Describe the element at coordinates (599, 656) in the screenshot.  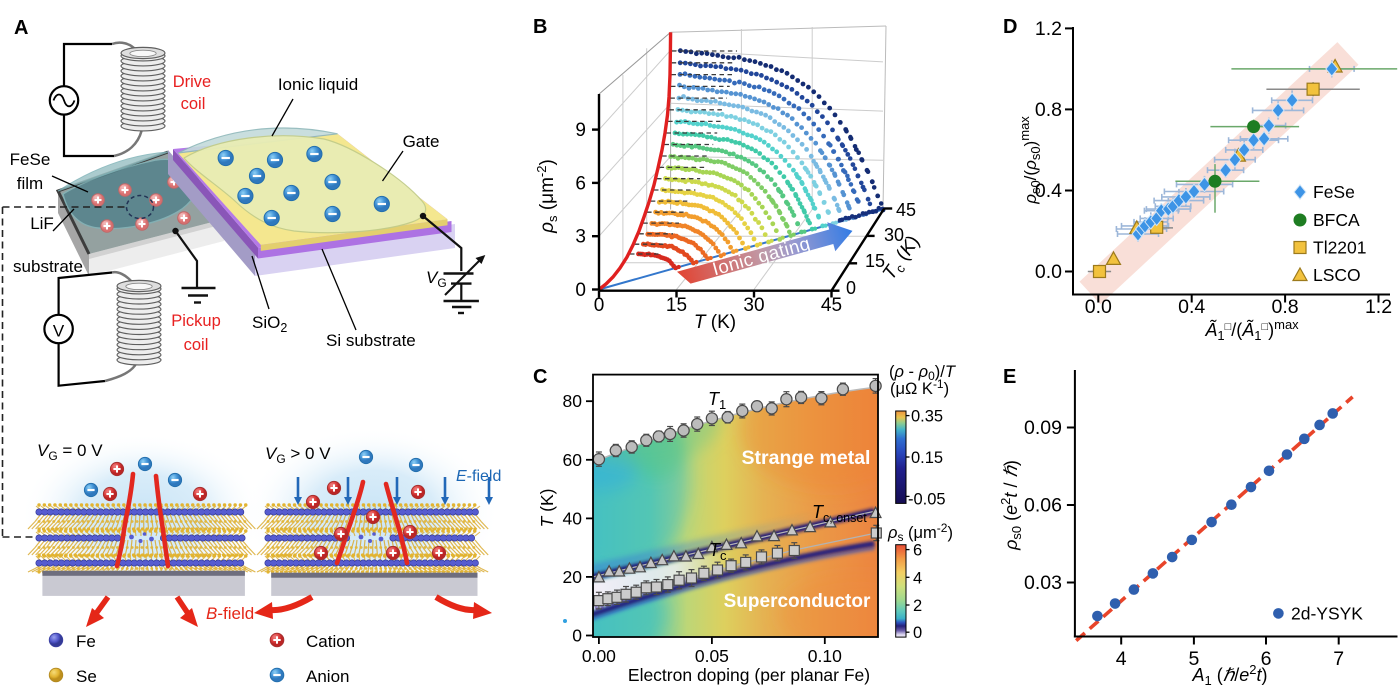
I see `svg-text: 0.00` at that location.